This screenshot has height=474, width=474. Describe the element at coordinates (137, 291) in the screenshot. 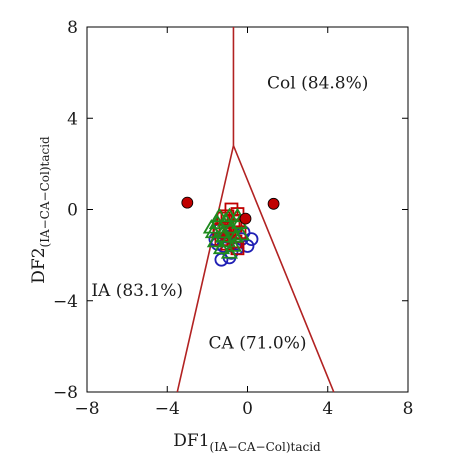

I see `region-label: IA (83.1%)` at that location.